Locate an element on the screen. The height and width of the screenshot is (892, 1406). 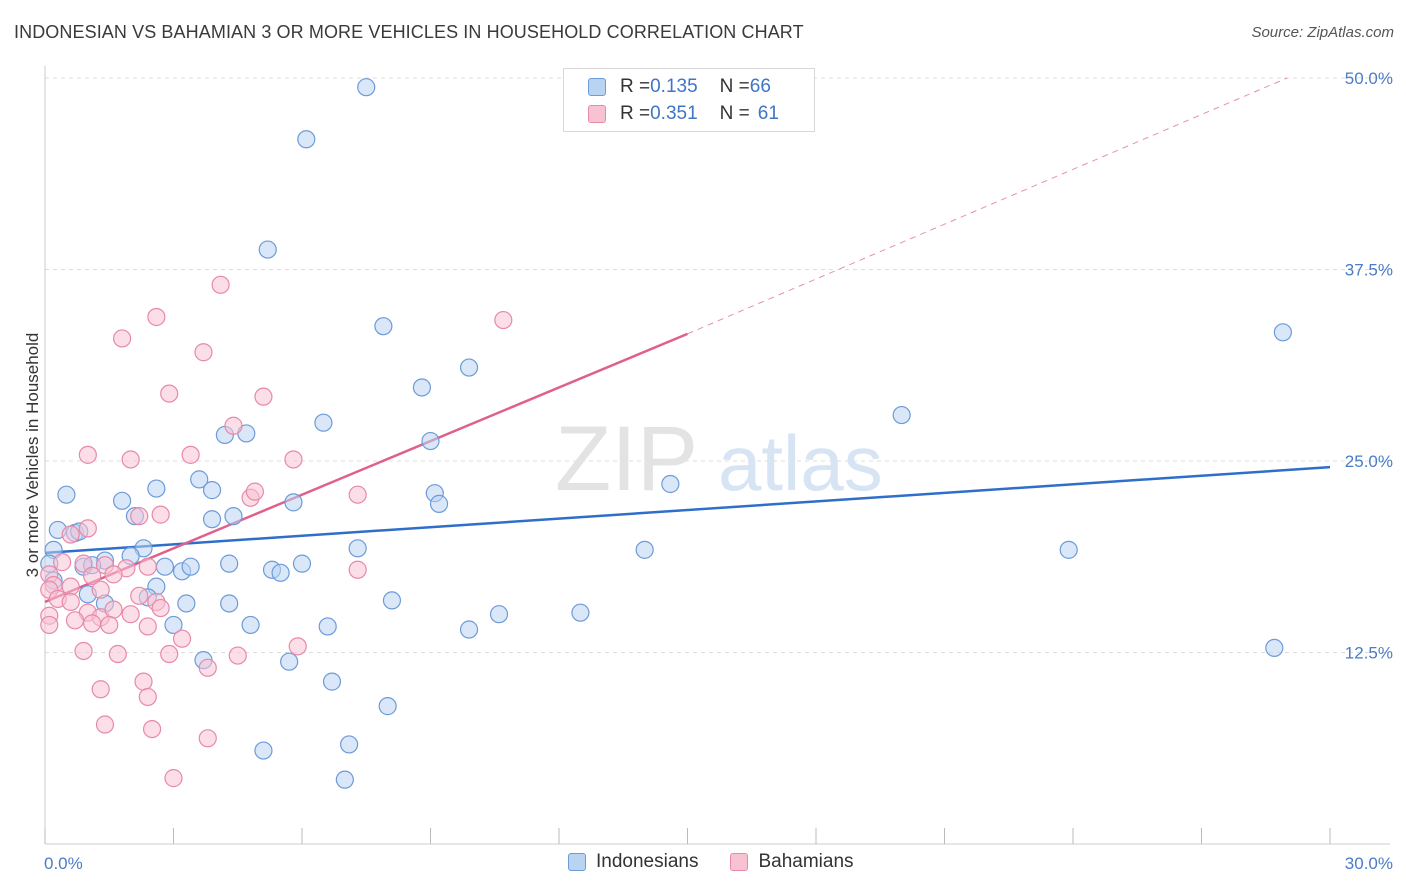
legend-item-bahamians: Bahamians is located at coordinates (792, 862).